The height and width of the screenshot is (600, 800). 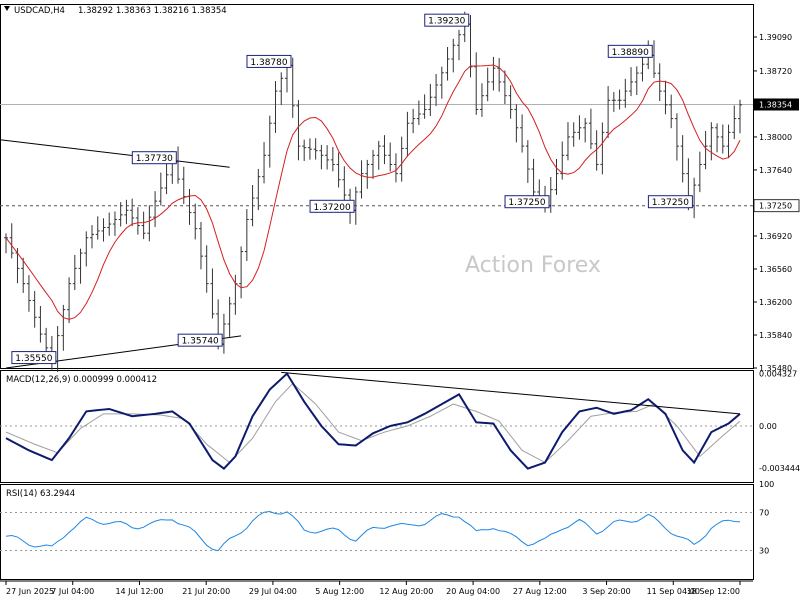 I want to click on dropdown-triangle-icon, so click(x=7, y=8).